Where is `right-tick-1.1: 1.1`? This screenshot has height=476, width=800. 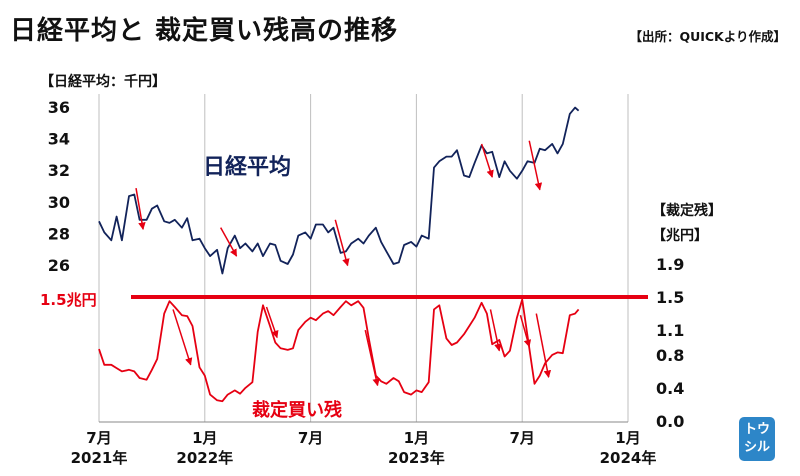 right-tick-1.1: 1.1 is located at coordinates (670, 330).